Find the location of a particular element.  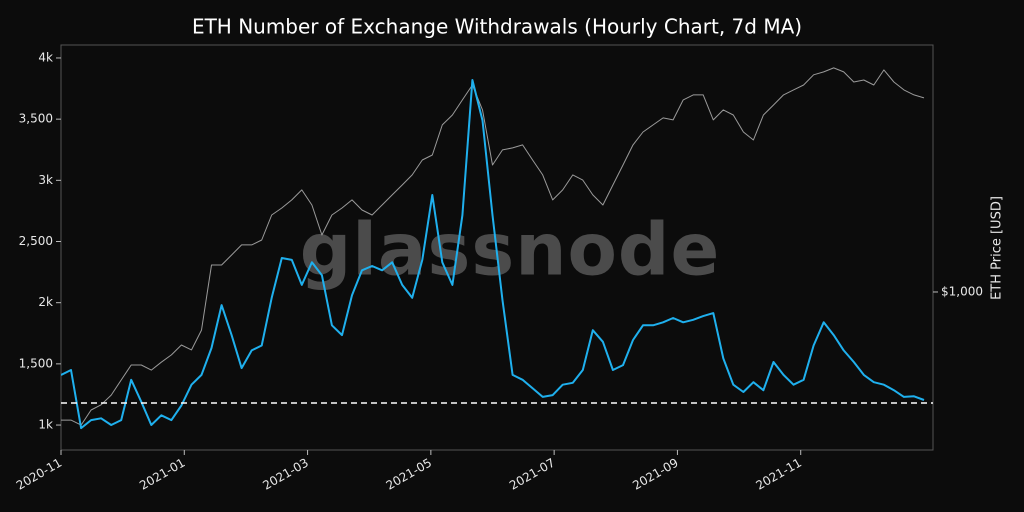

y-tick-label: 2,500 is located at coordinates (36, 241).